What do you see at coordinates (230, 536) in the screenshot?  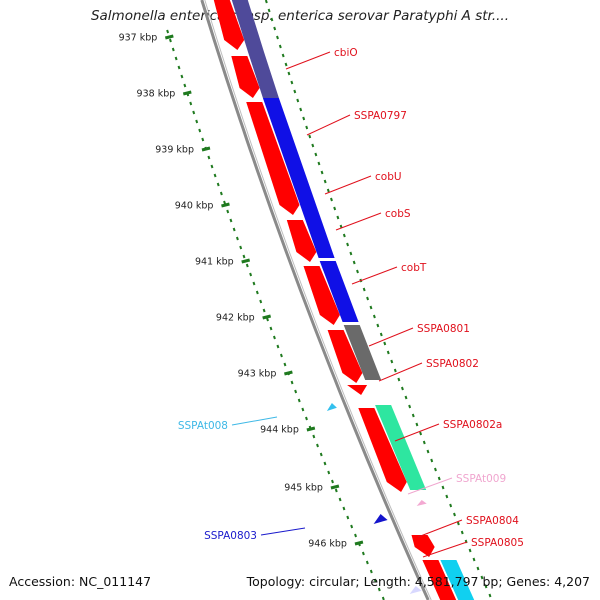 I see `gene-label: SSPA0803` at bounding box center [230, 536].